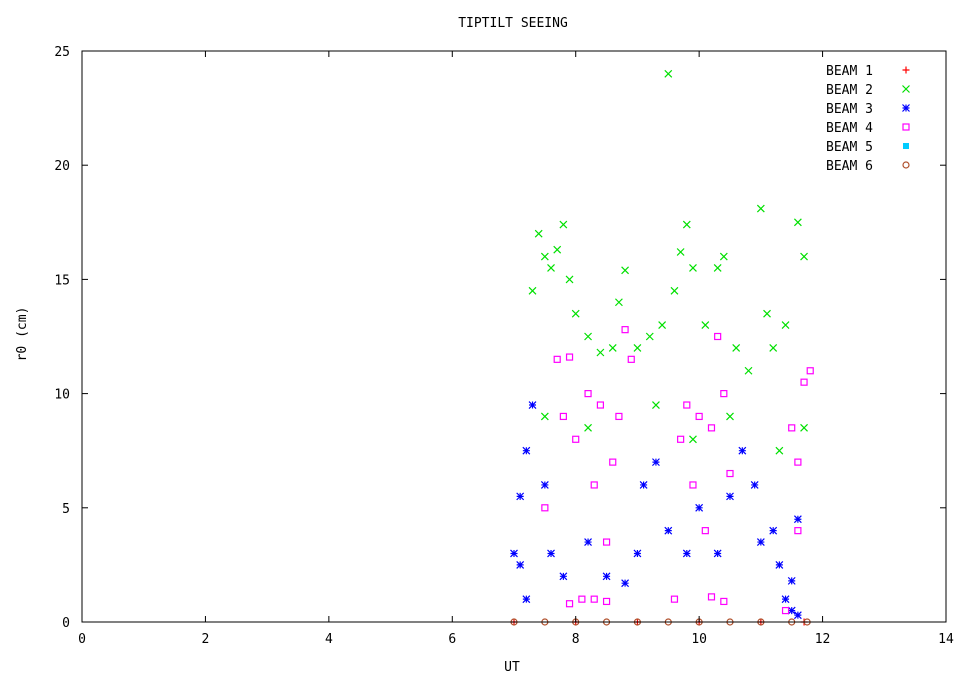 This screenshot has width=958, height=678. I want to click on legend-label: BEAM 6, so click(849, 166).